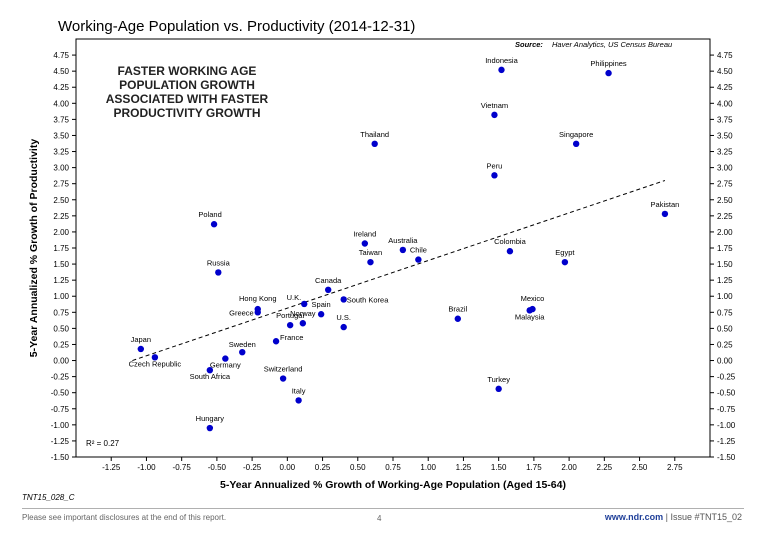 The width and height of the screenshot is (762, 537). Describe the element at coordinates (495, 165) in the screenshot. I see `point-label-peru: Peru` at that location.